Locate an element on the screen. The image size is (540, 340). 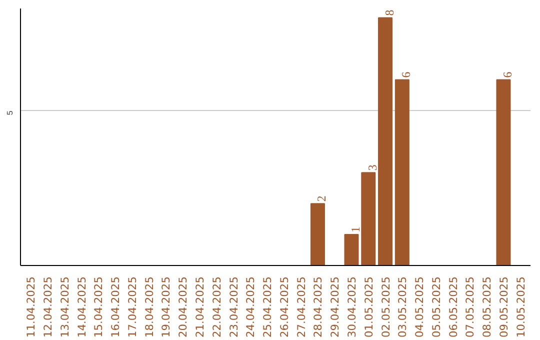
x-tick-label: 08.05.2025 is located at coordinates (487, 307).